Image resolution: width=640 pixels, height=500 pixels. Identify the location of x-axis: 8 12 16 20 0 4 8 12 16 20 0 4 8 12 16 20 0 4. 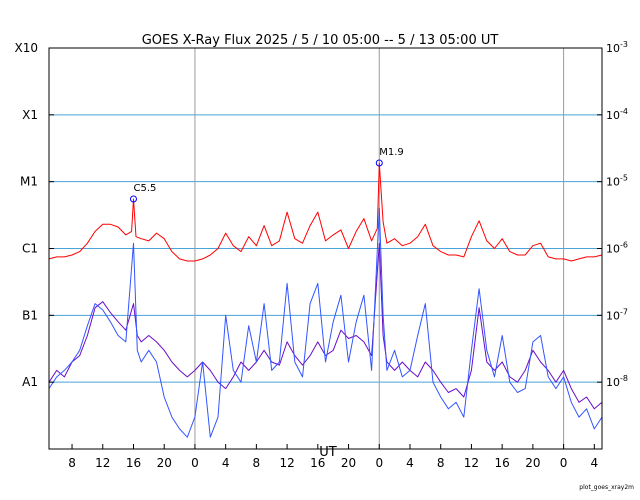
(333, 457).